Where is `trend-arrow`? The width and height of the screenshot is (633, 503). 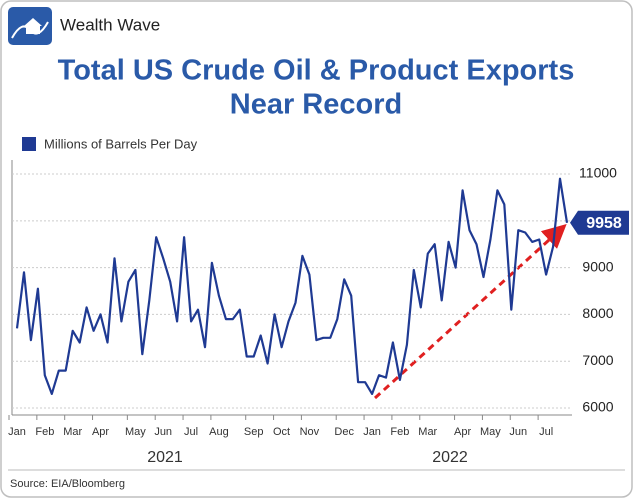
trend-arrow is located at coordinates (470, 311).